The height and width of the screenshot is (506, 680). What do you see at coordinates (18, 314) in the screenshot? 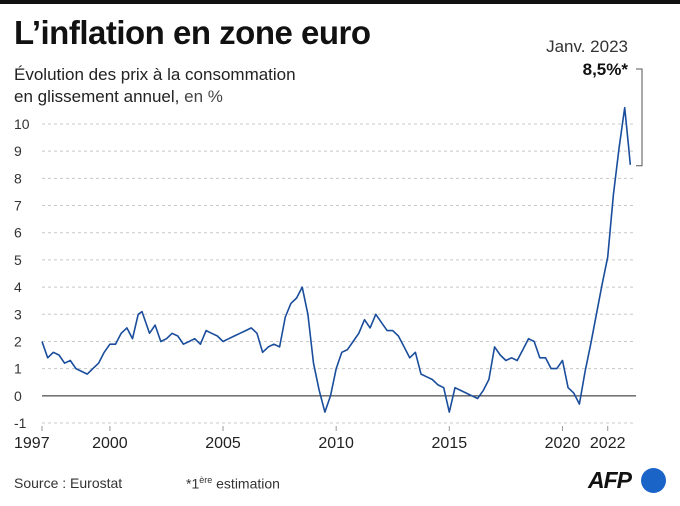
I see `y-tick-label-7: 3` at bounding box center [18, 314].